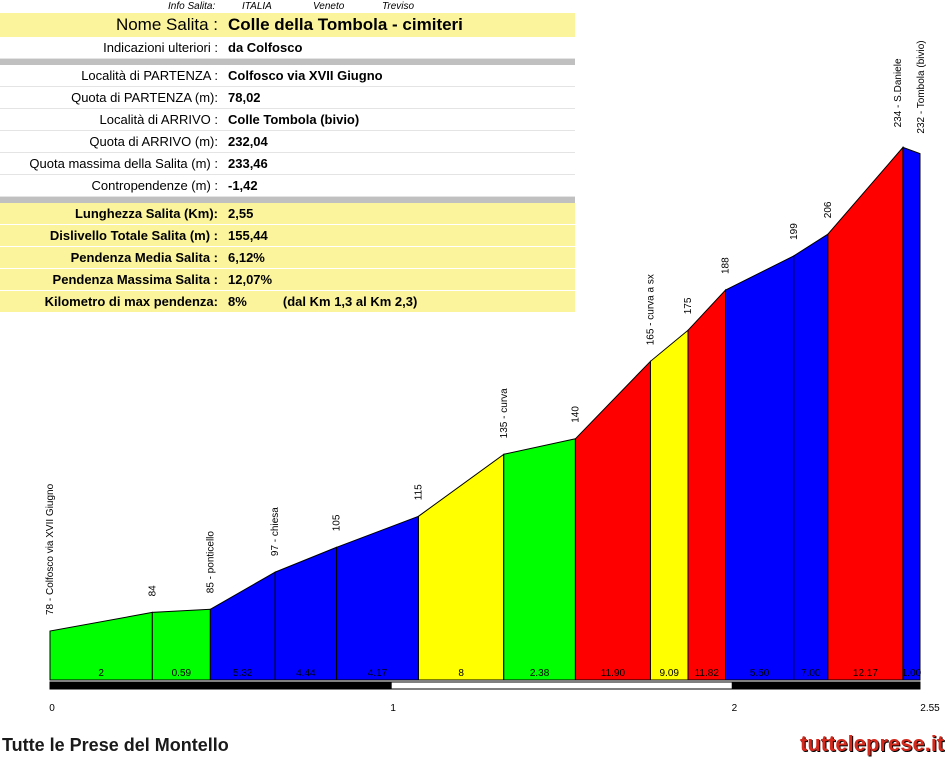 This screenshot has width=950, height=759. What do you see at coordinates (337, 522) in the screenshot?
I see `altitude-label: 105` at bounding box center [337, 522].